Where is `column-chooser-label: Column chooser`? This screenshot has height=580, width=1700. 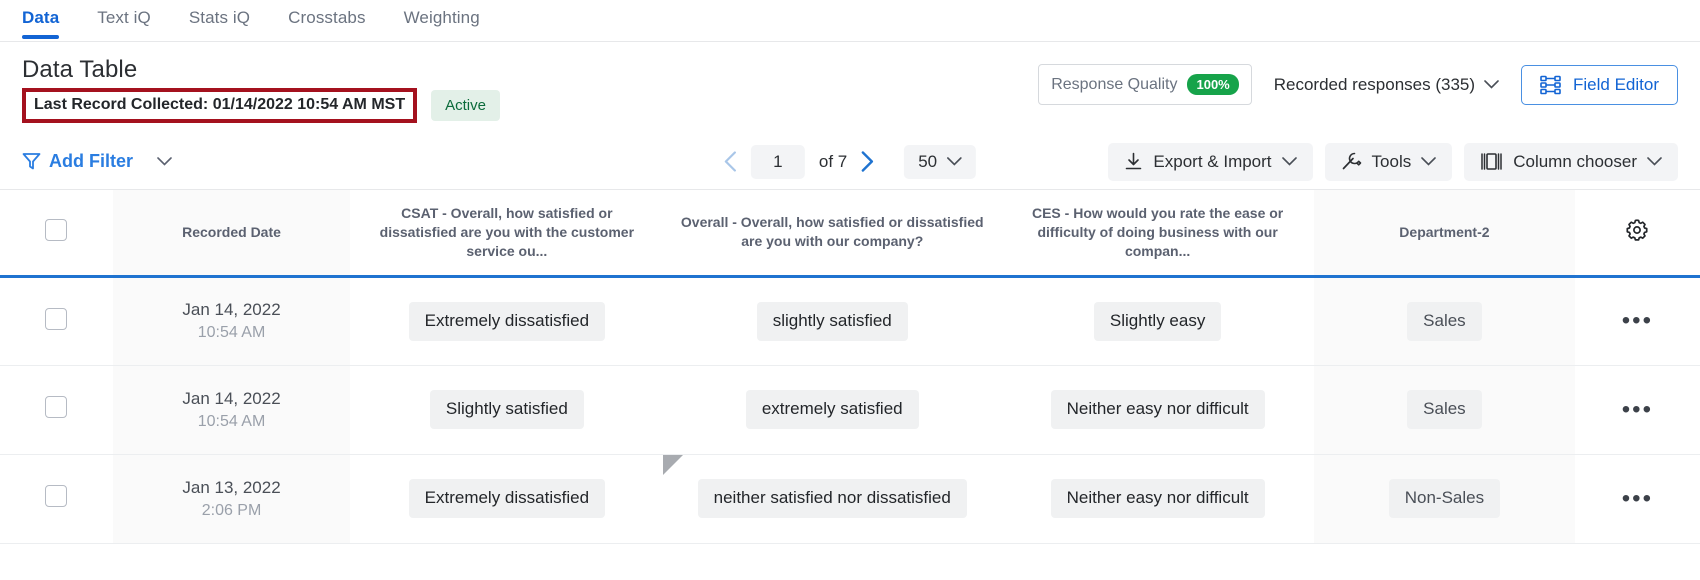 column-chooser-label: Column chooser is located at coordinates (1575, 161).